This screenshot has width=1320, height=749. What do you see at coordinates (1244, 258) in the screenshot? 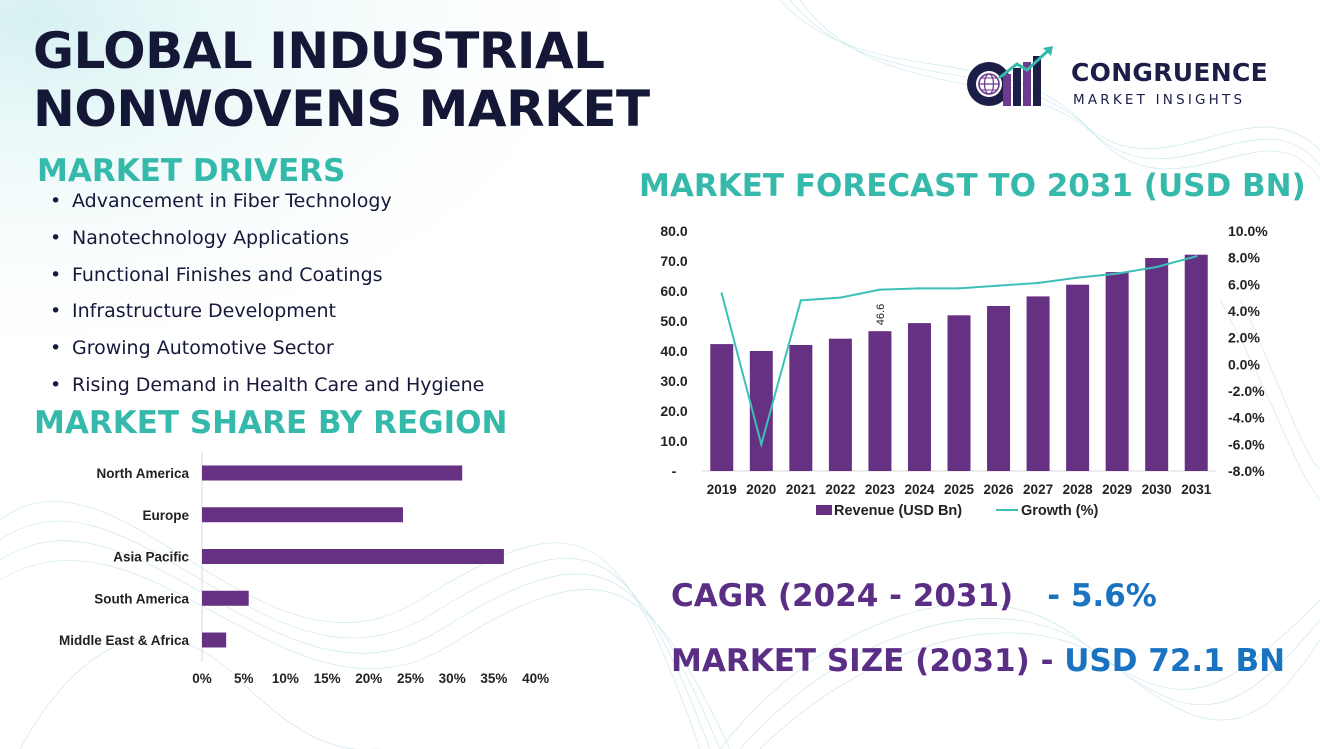
I see `y2-tick-label: 8.0%` at bounding box center [1244, 258].